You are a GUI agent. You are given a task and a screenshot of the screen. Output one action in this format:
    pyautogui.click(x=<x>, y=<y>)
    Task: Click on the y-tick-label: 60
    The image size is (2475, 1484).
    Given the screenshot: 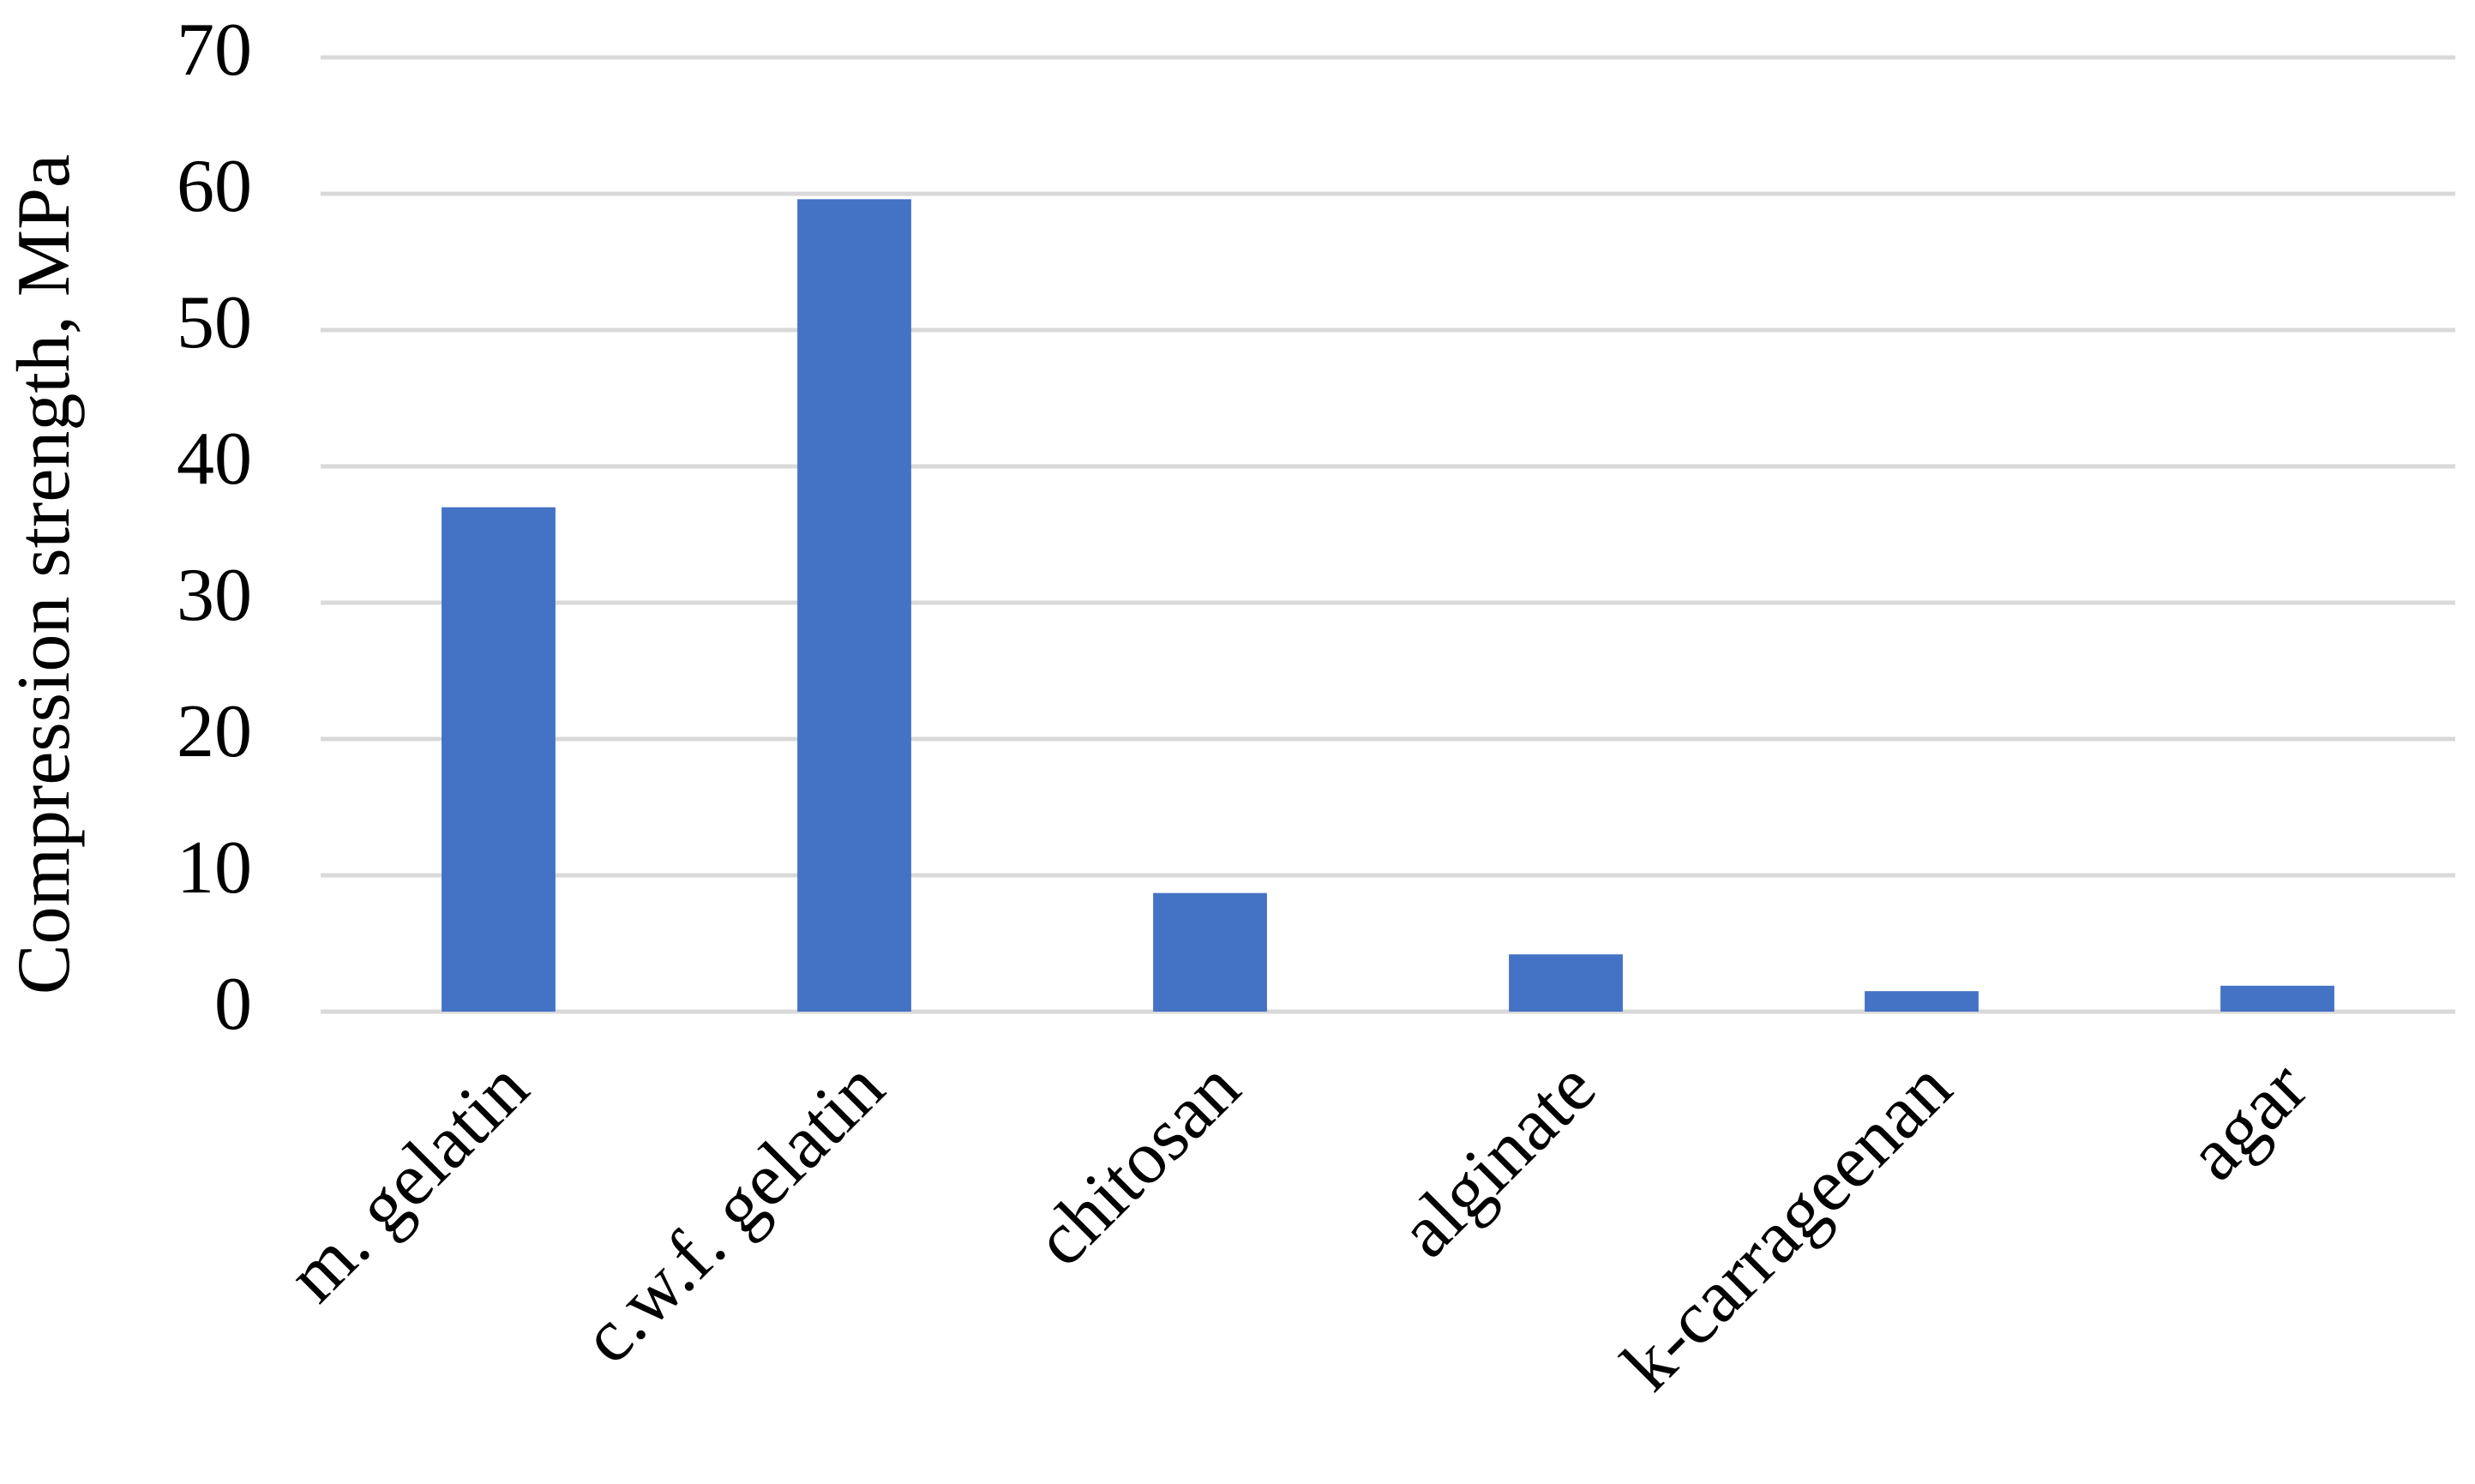 What is the action you would take?
    pyautogui.click(x=214, y=186)
    